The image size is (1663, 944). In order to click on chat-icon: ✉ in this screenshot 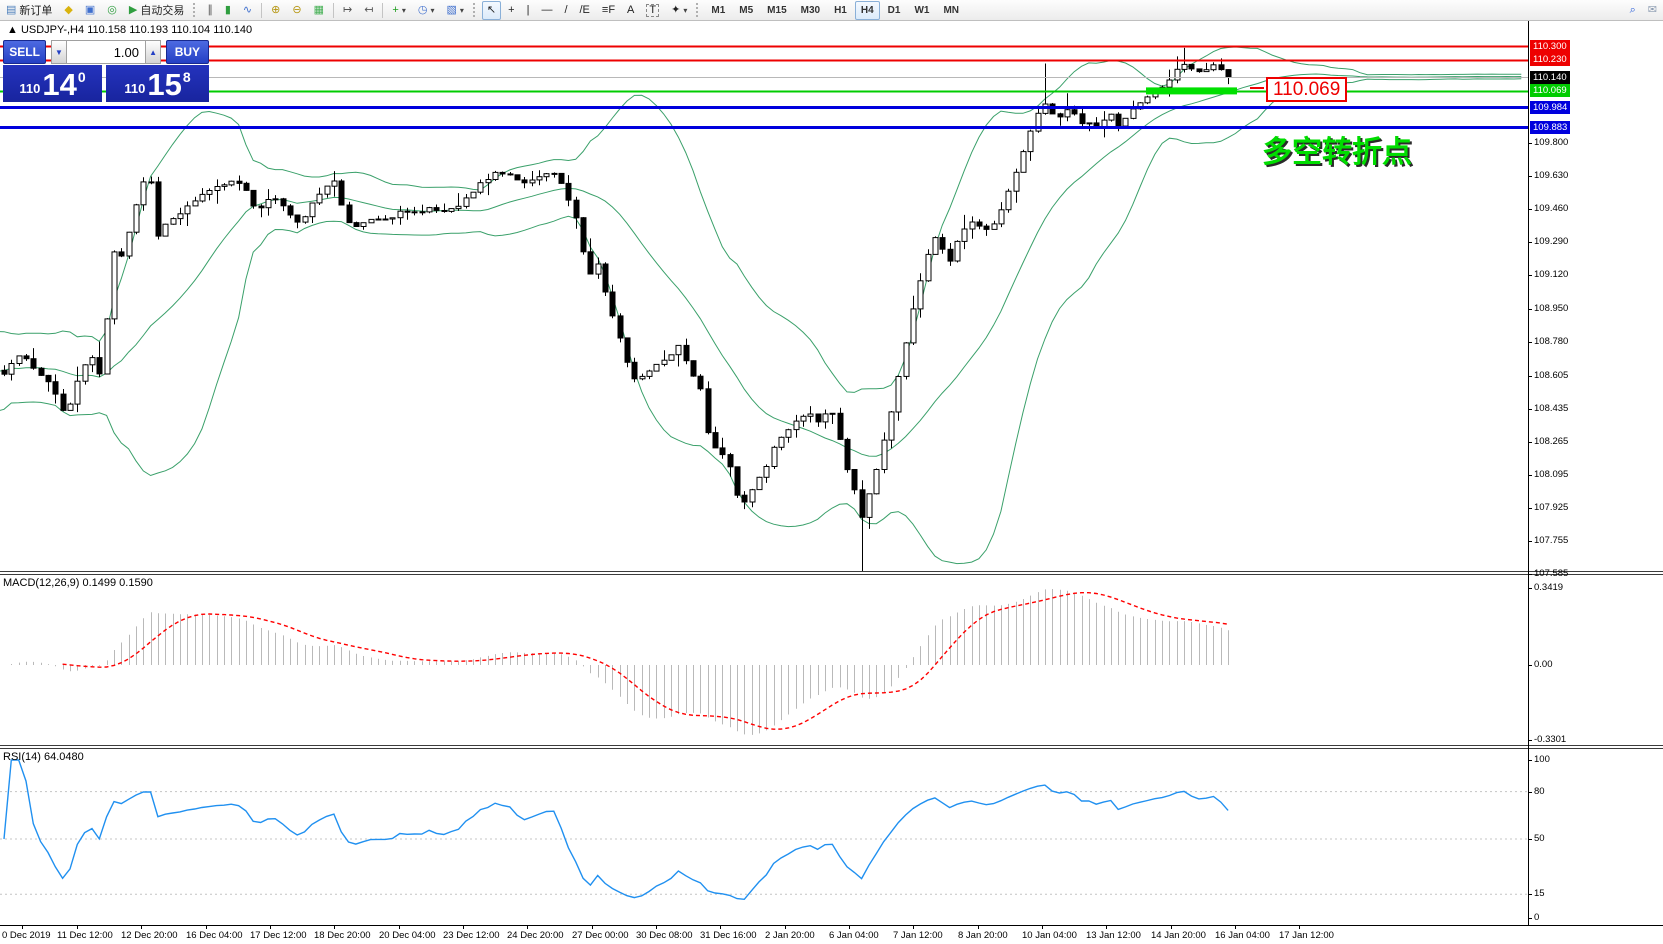, I will do `click(1652, 9)`.